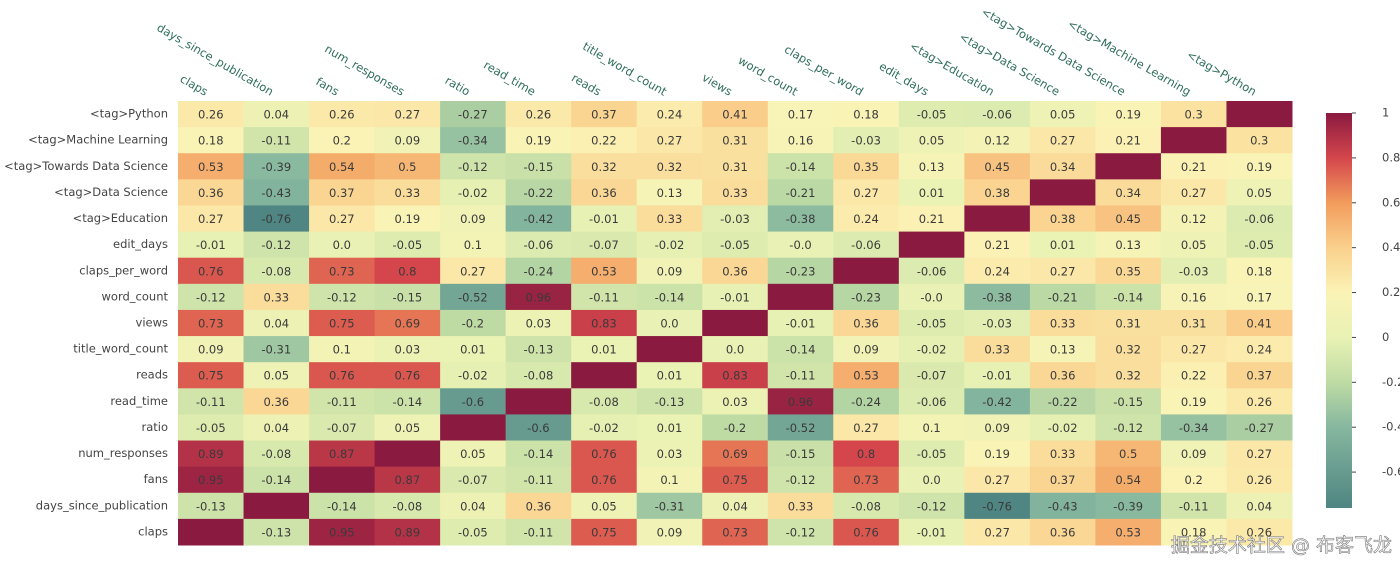  I want to click on x-tick-label: ratio, so click(458, 85).